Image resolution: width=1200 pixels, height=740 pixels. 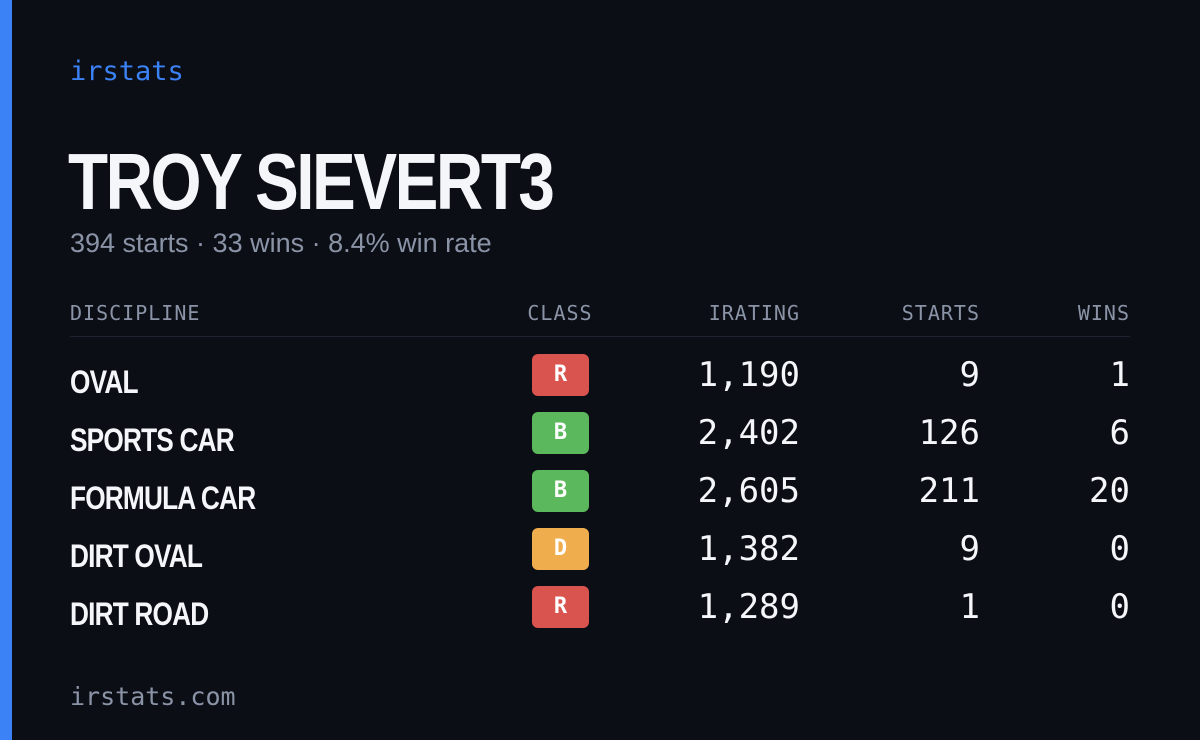 I want to click on starts-value: 211, so click(x=949, y=491).